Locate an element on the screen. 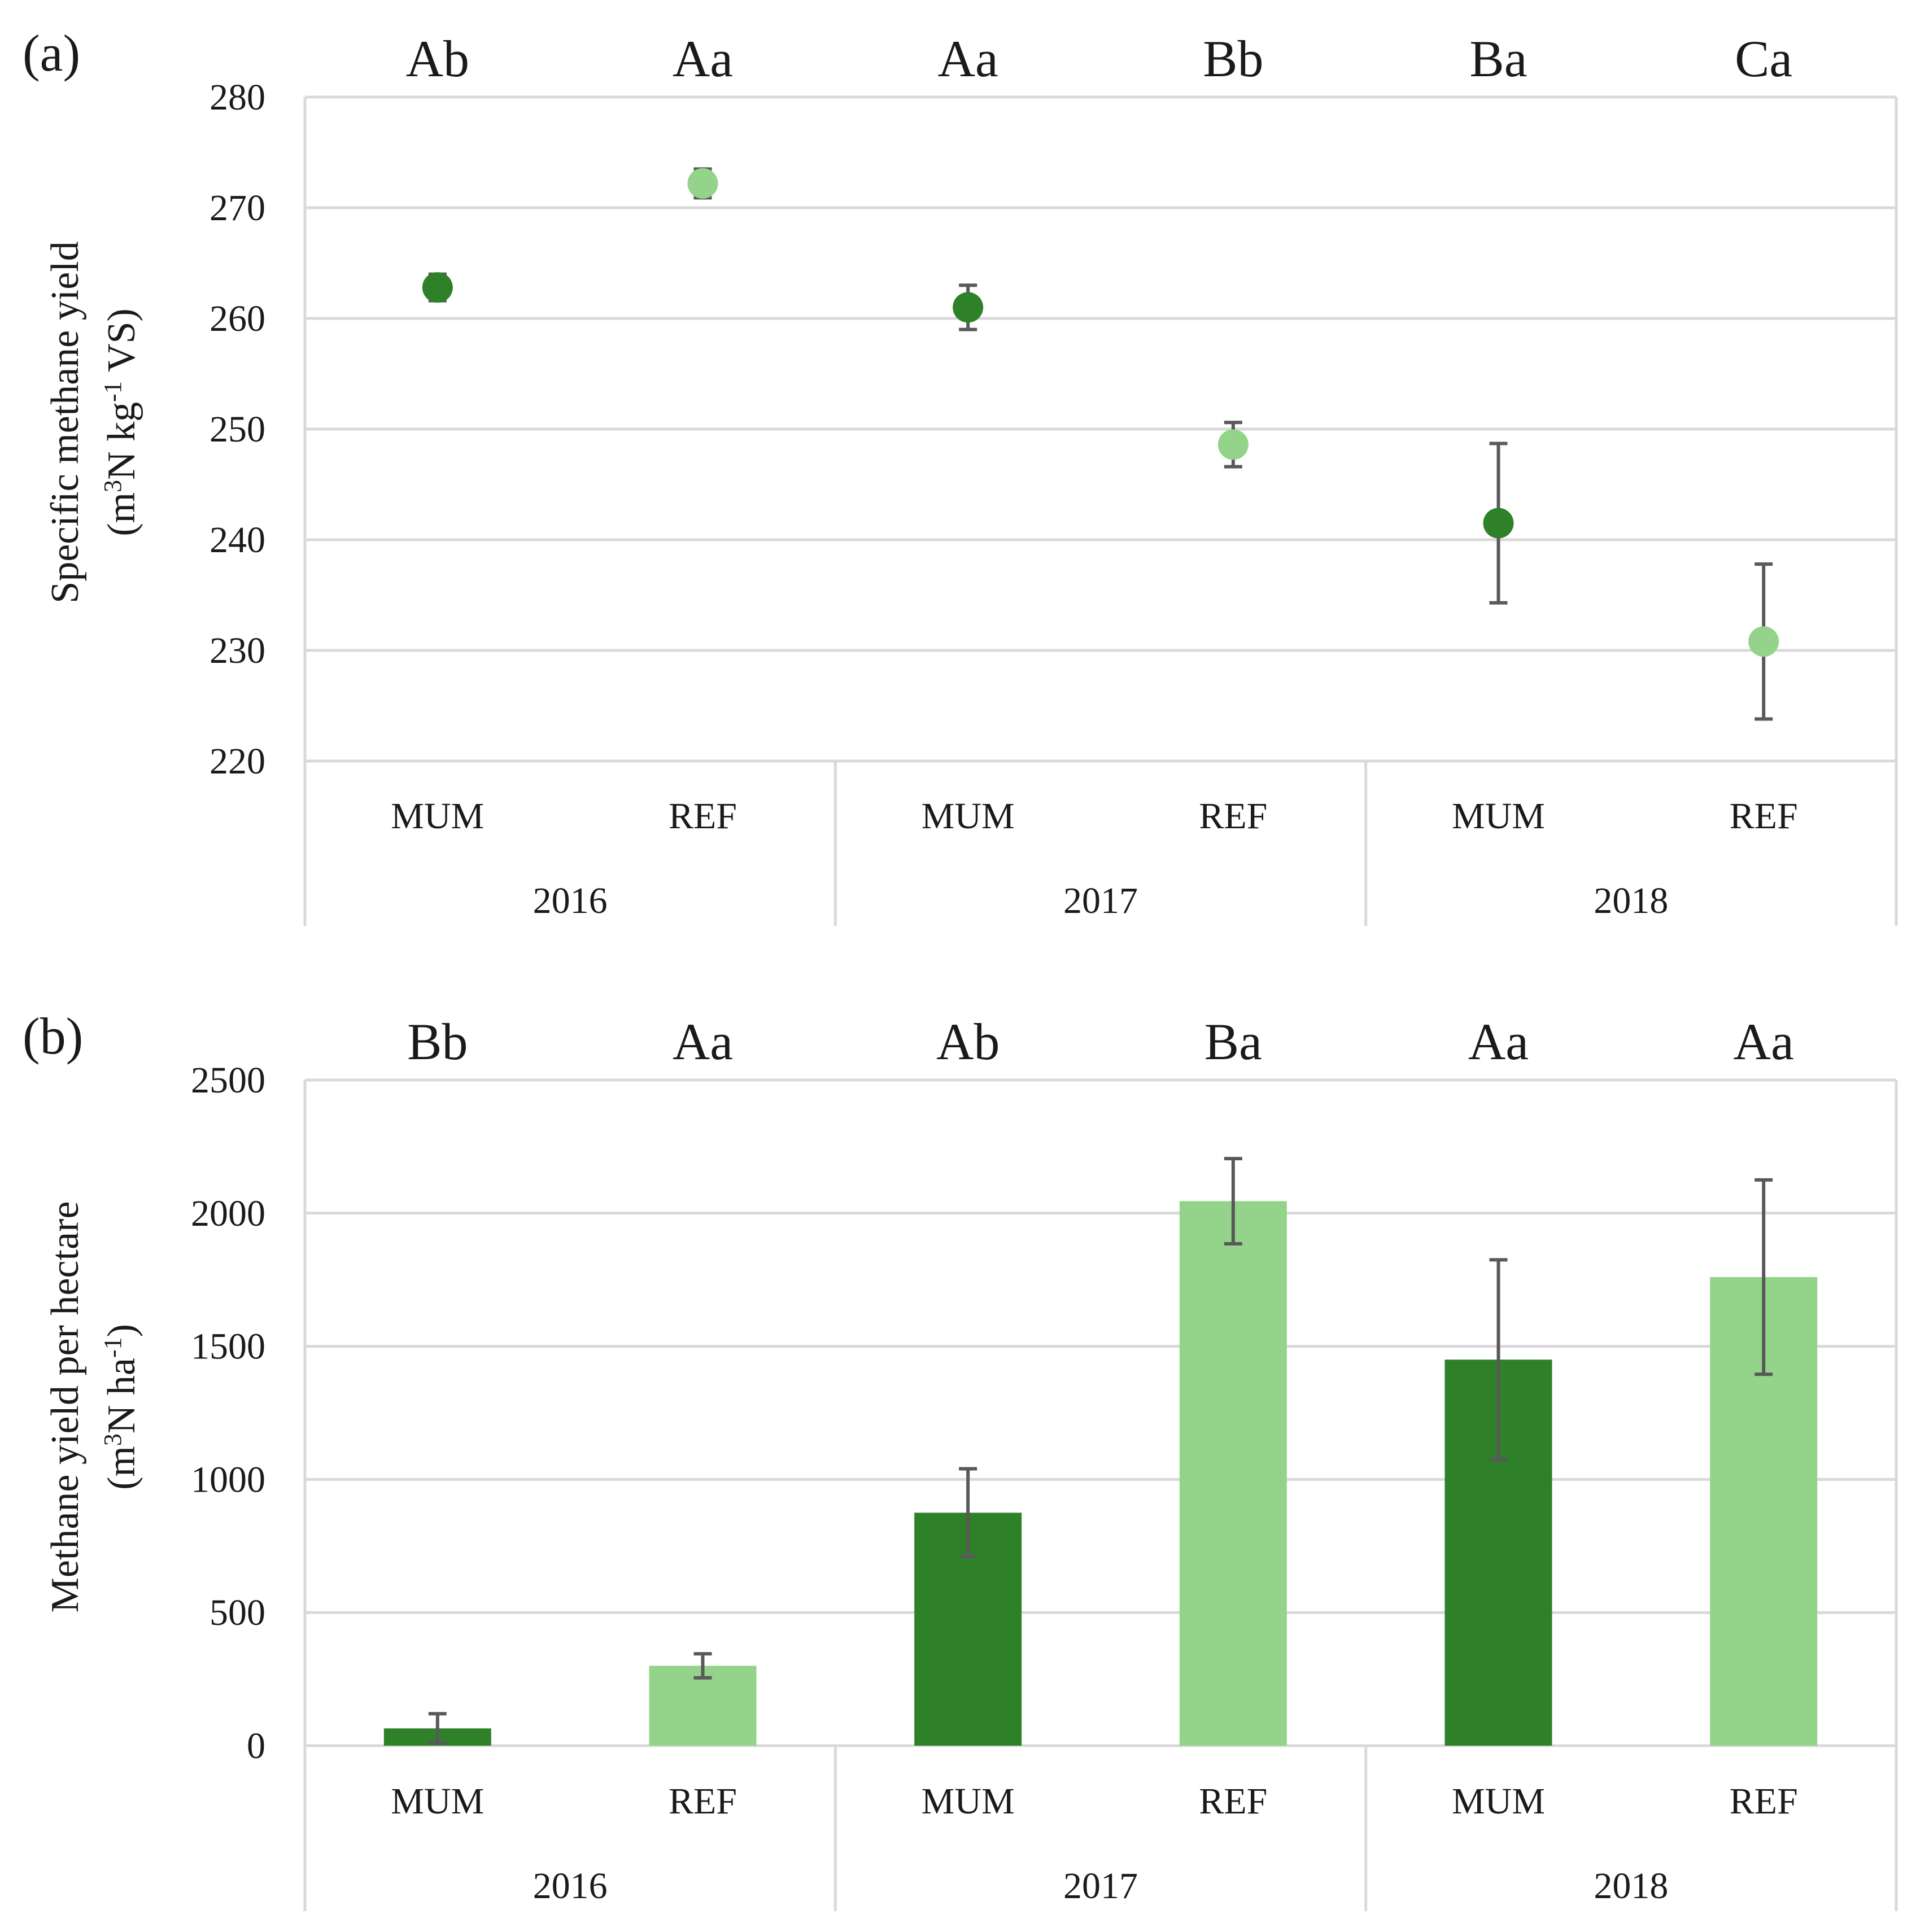  panel-a-y-tick-label: 250 is located at coordinates (237, 430).